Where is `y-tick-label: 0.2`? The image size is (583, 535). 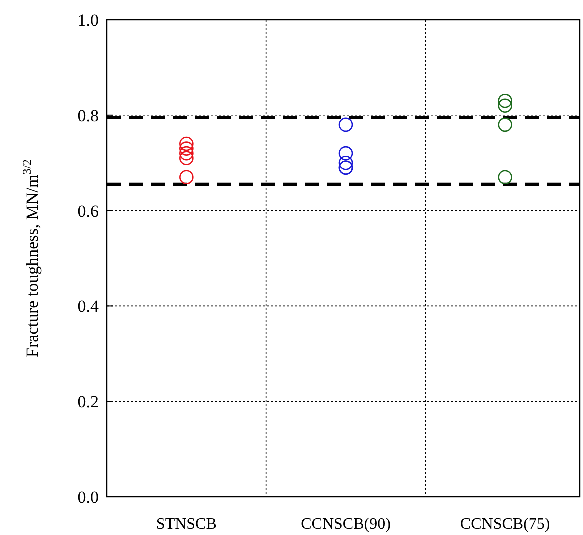
y-tick-label: 0.2 is located at coordinates (88, 402).